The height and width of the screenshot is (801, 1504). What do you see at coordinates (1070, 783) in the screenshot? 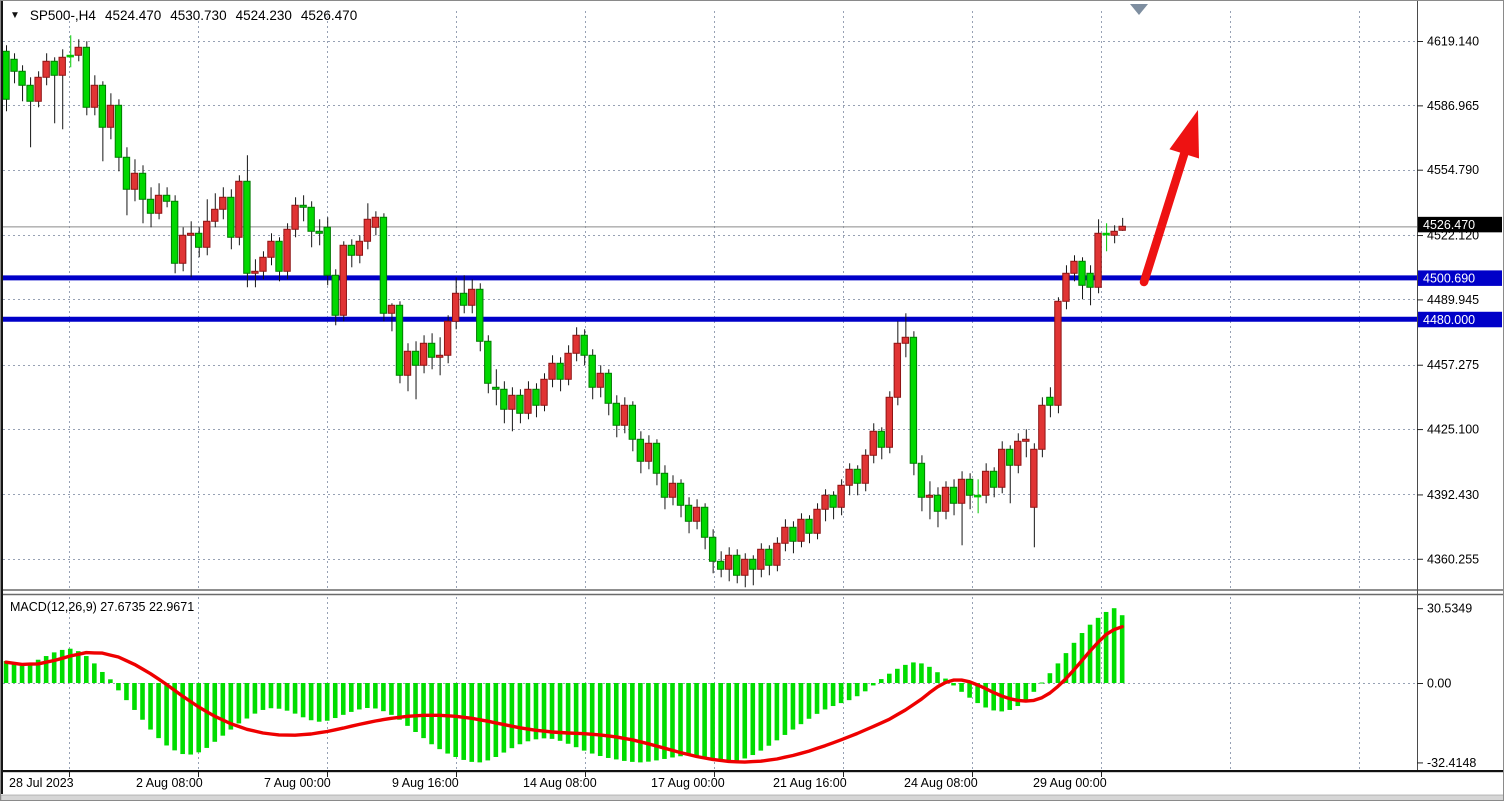
I see `time-axis-label: 29 Aug 00:00` at bounding box center [1070, 783].